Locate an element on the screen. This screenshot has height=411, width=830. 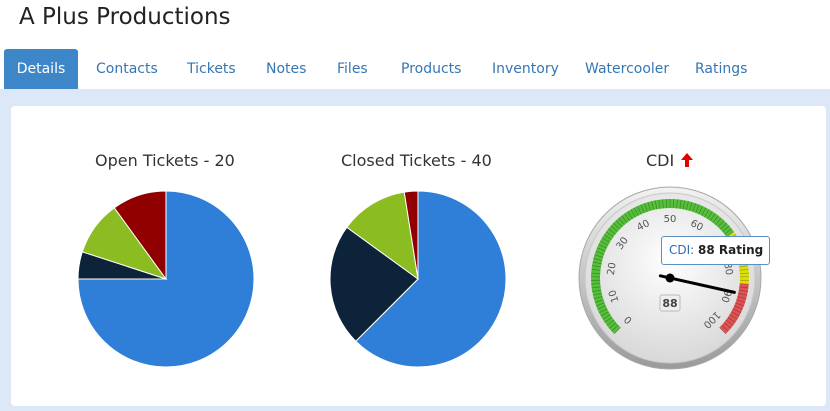
tab-ratings: Ratings is located at coordinates (721, 69).